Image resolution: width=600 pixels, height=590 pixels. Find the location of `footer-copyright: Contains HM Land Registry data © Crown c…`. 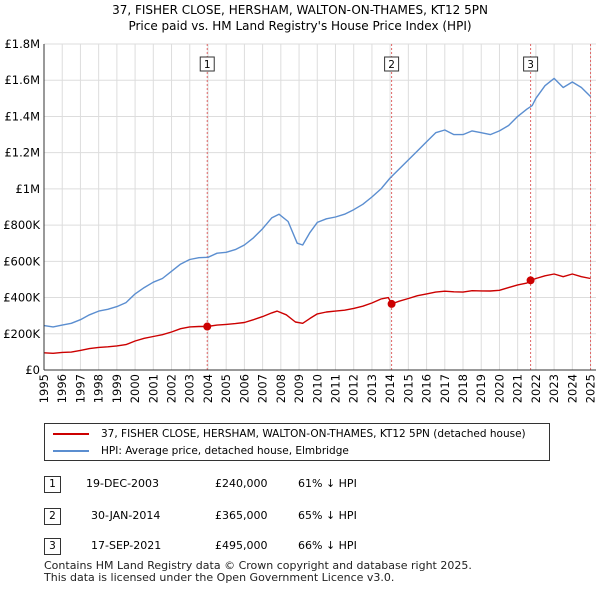

footer-copyright: Contains HM Land Registry data © Crown c… is located at coordinates (258, 565).